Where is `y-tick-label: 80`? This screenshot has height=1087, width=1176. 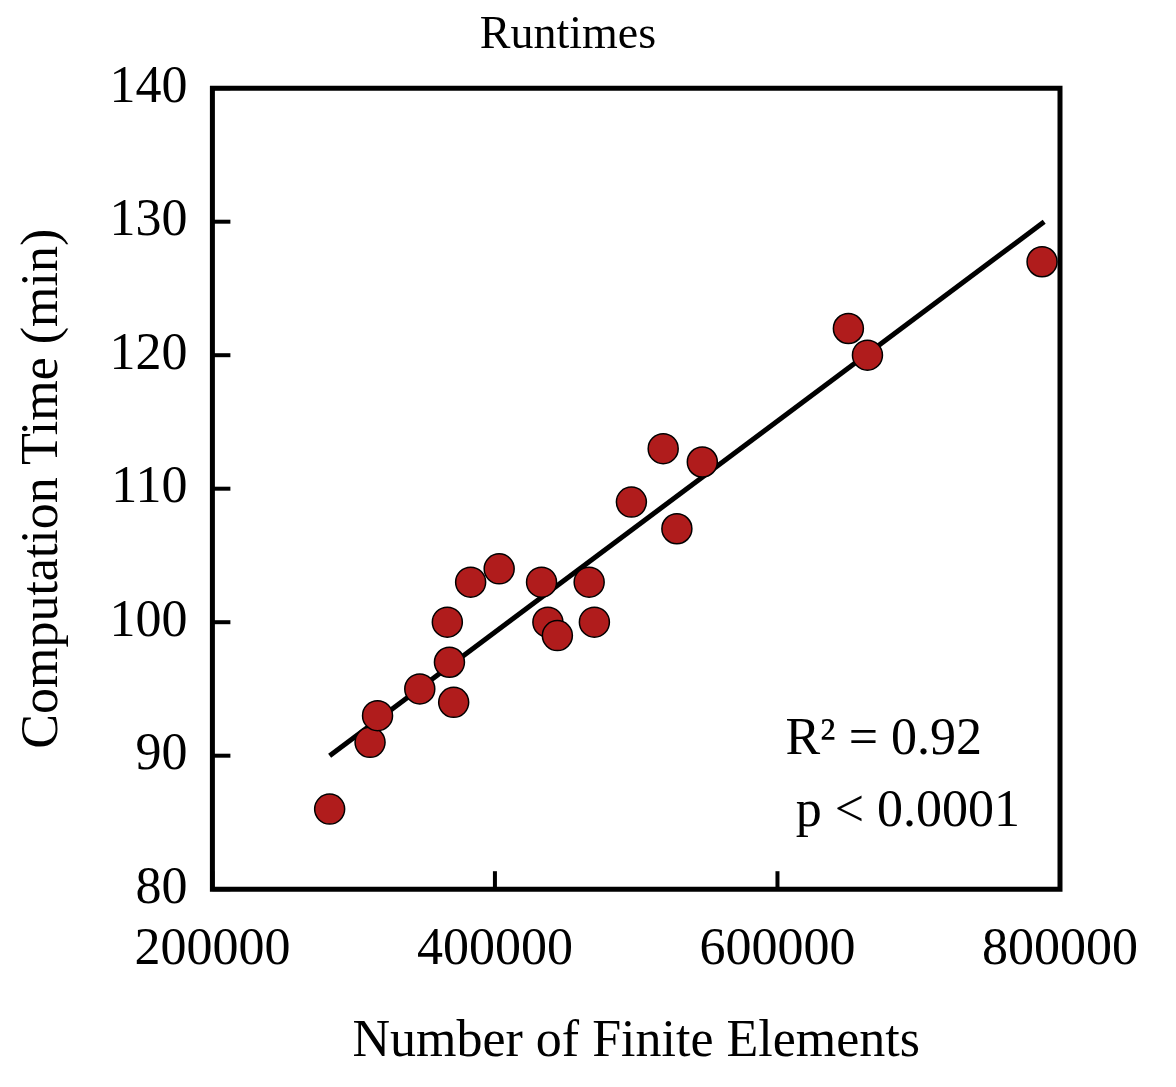 y-tick-label: 80 is located at coordinates (161, 885).